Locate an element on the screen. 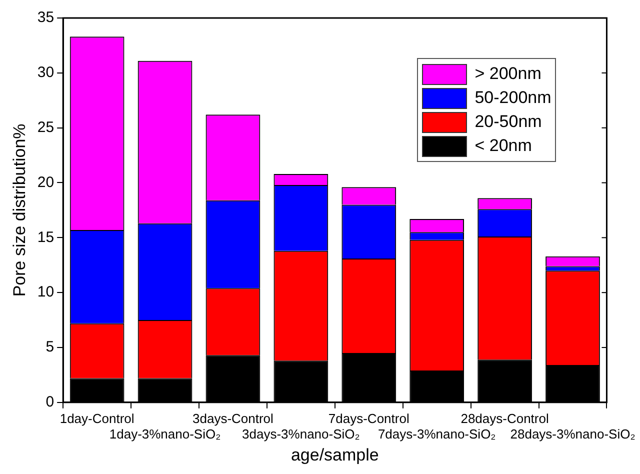 The height and width of the screenshot is (474, 640). y-tick-label: 10 is located at coordinates (45, 292).